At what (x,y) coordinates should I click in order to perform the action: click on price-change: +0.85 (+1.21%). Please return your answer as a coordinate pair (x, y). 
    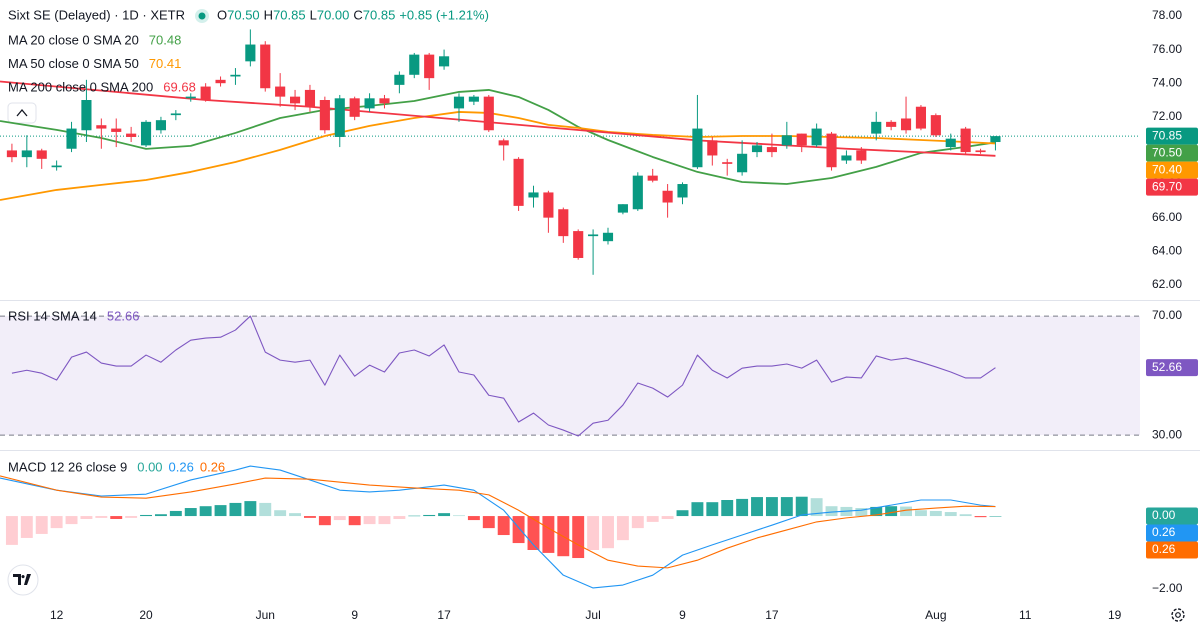
    Looking at the image, I should click on (444, 14).